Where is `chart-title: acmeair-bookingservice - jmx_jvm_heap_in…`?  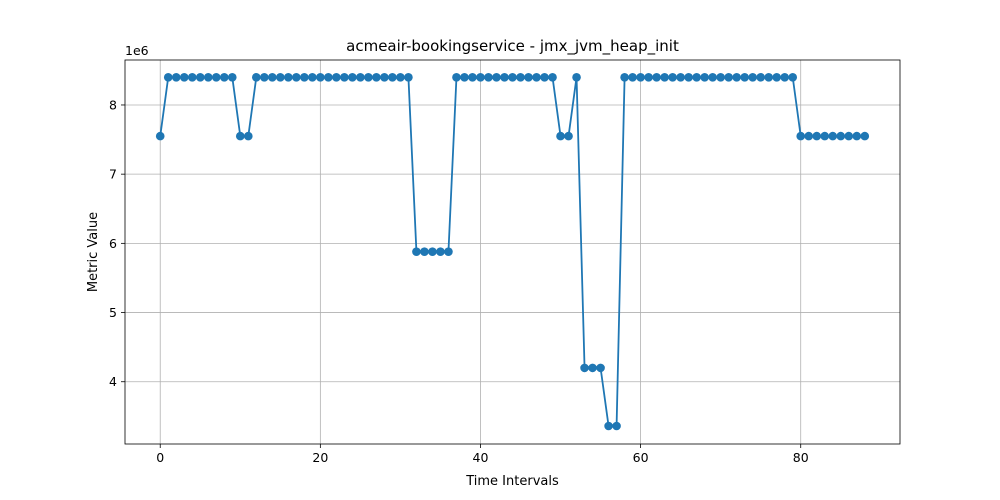
chart-title: acmeair-bookingservice - jmx_jvm_heap_in… is located at coordinates (512, 46).